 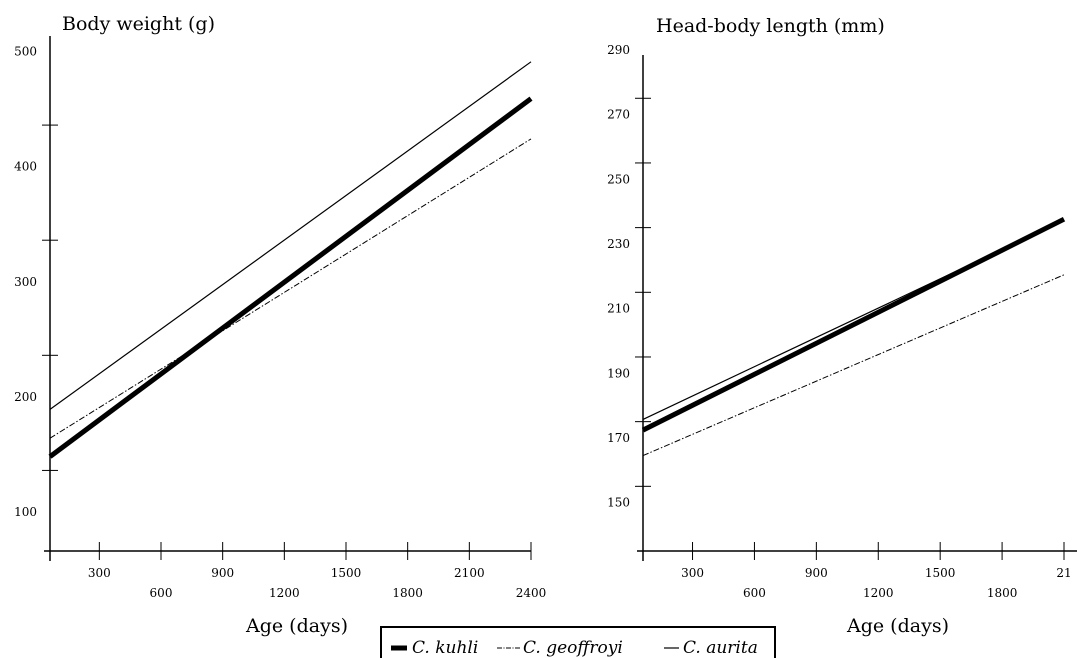 I want to click on body-weight-x-tick-label-1200: 1200, so click(x=284, y=593).